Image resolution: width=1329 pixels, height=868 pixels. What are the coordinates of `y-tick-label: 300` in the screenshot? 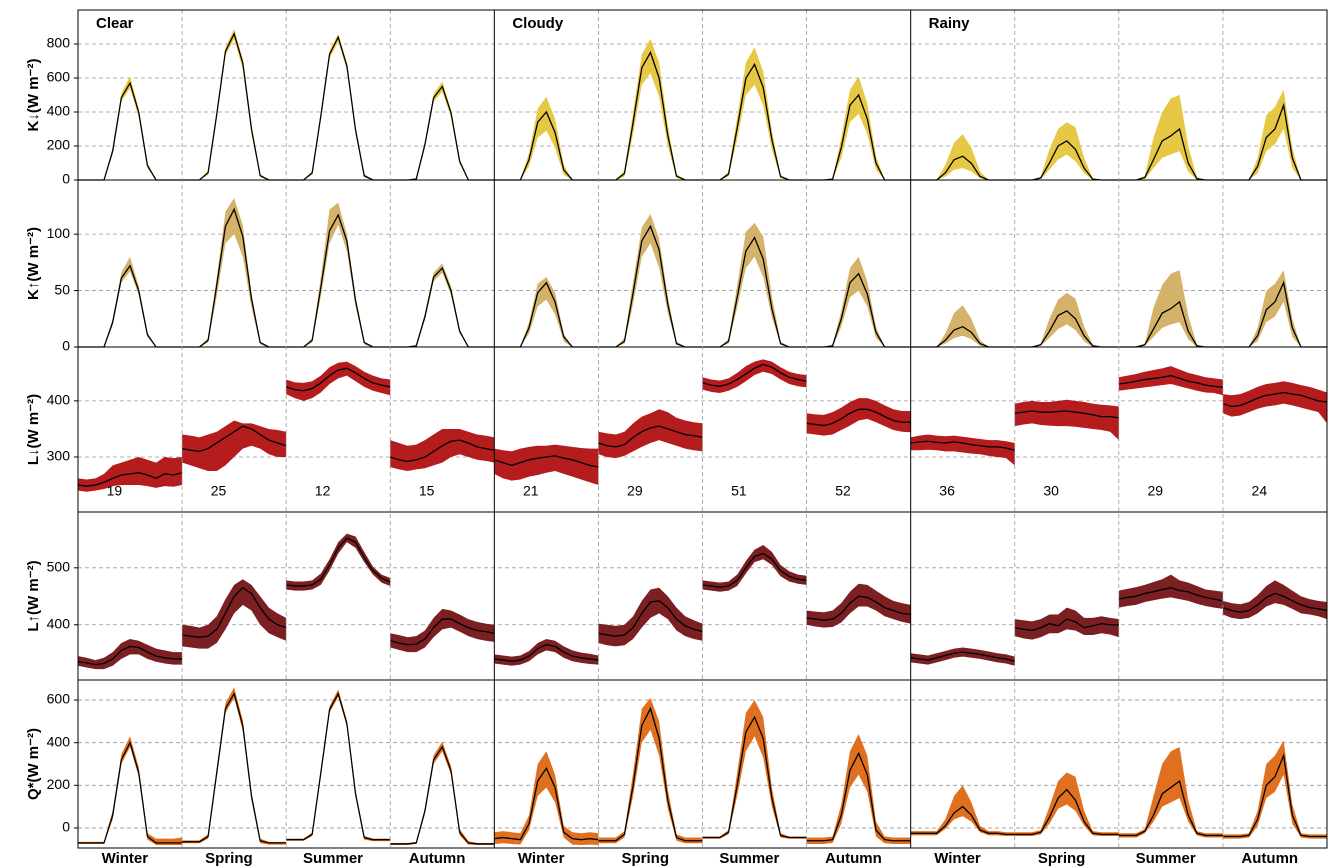 It's located at (59, 456).